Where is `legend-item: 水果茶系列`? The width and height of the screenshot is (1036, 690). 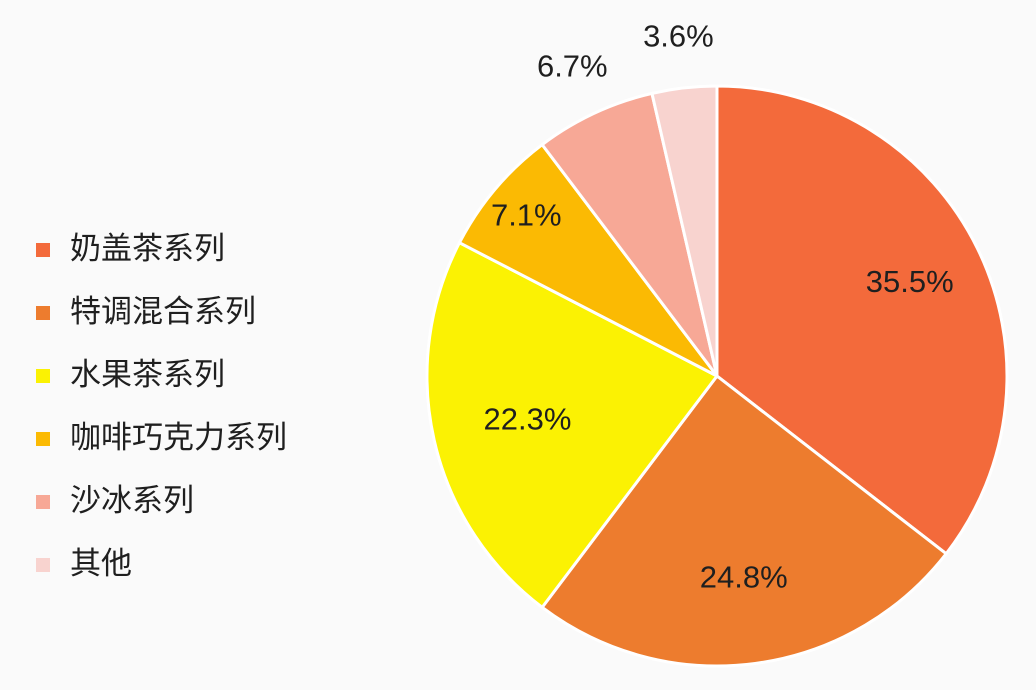 legend-item: 水果茶系列 is located at coordinates (161, 375).